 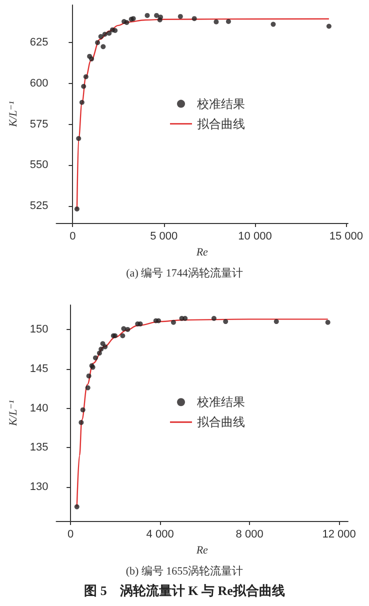 I want to click on y-tick-label: 525, so click(x=39, y=206).